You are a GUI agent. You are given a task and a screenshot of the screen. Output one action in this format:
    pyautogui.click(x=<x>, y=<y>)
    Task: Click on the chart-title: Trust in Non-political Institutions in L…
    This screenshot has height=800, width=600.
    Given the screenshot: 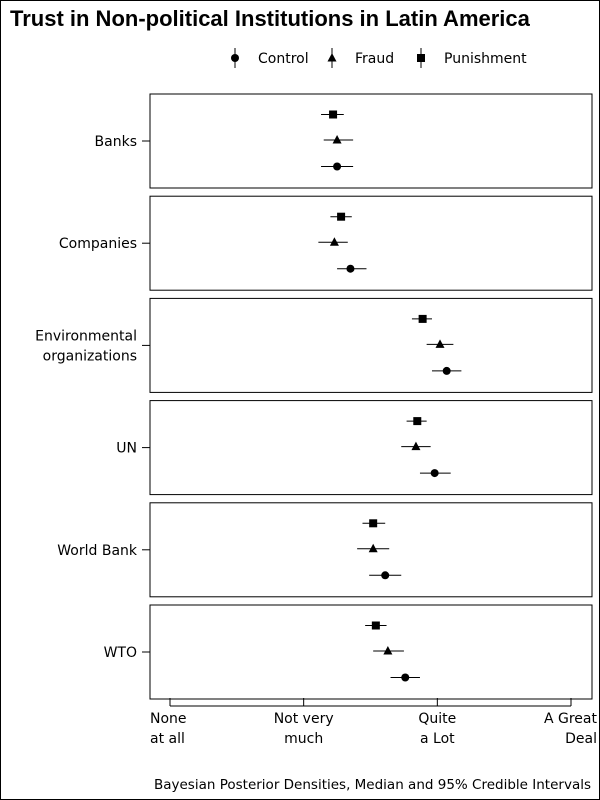 What is the action you would take?
    pyautogui.click(x=270, y=18)
    